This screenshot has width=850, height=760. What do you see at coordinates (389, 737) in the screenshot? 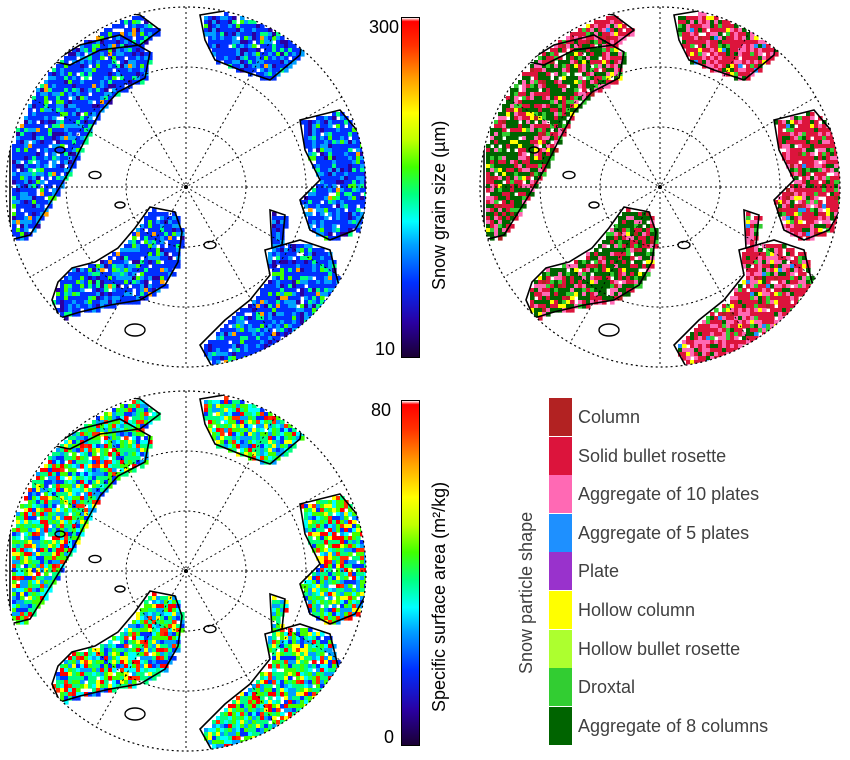
I see `ssa-min-label: 0` at bounding box center [389, 737].